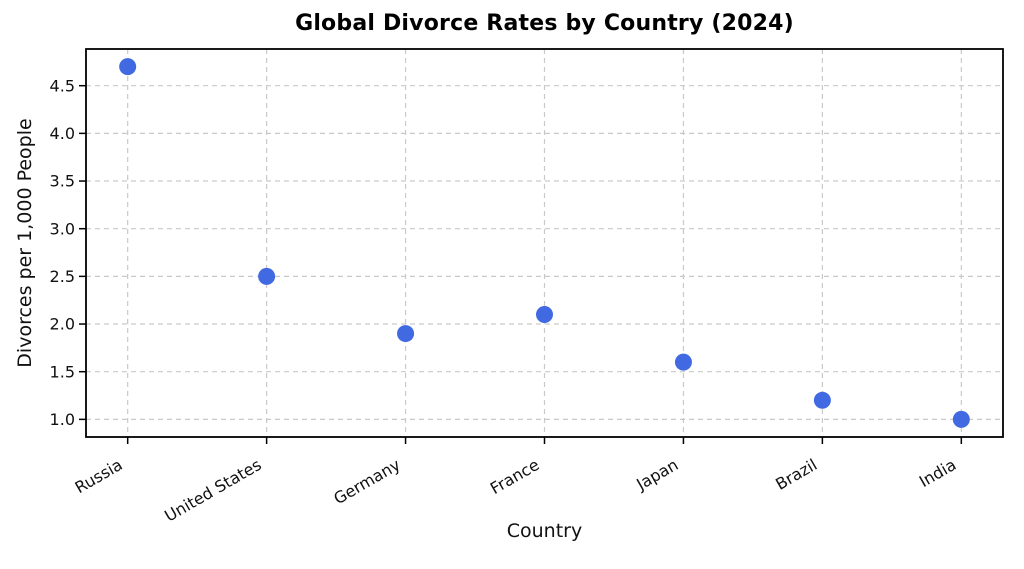 Image resolution: width=1024 pixels, height=569 pixels. What do you see at coordinates (62, 371) in the screenshot?
I see `y-tick-label: 1.5` at bounding box center [62, 371].